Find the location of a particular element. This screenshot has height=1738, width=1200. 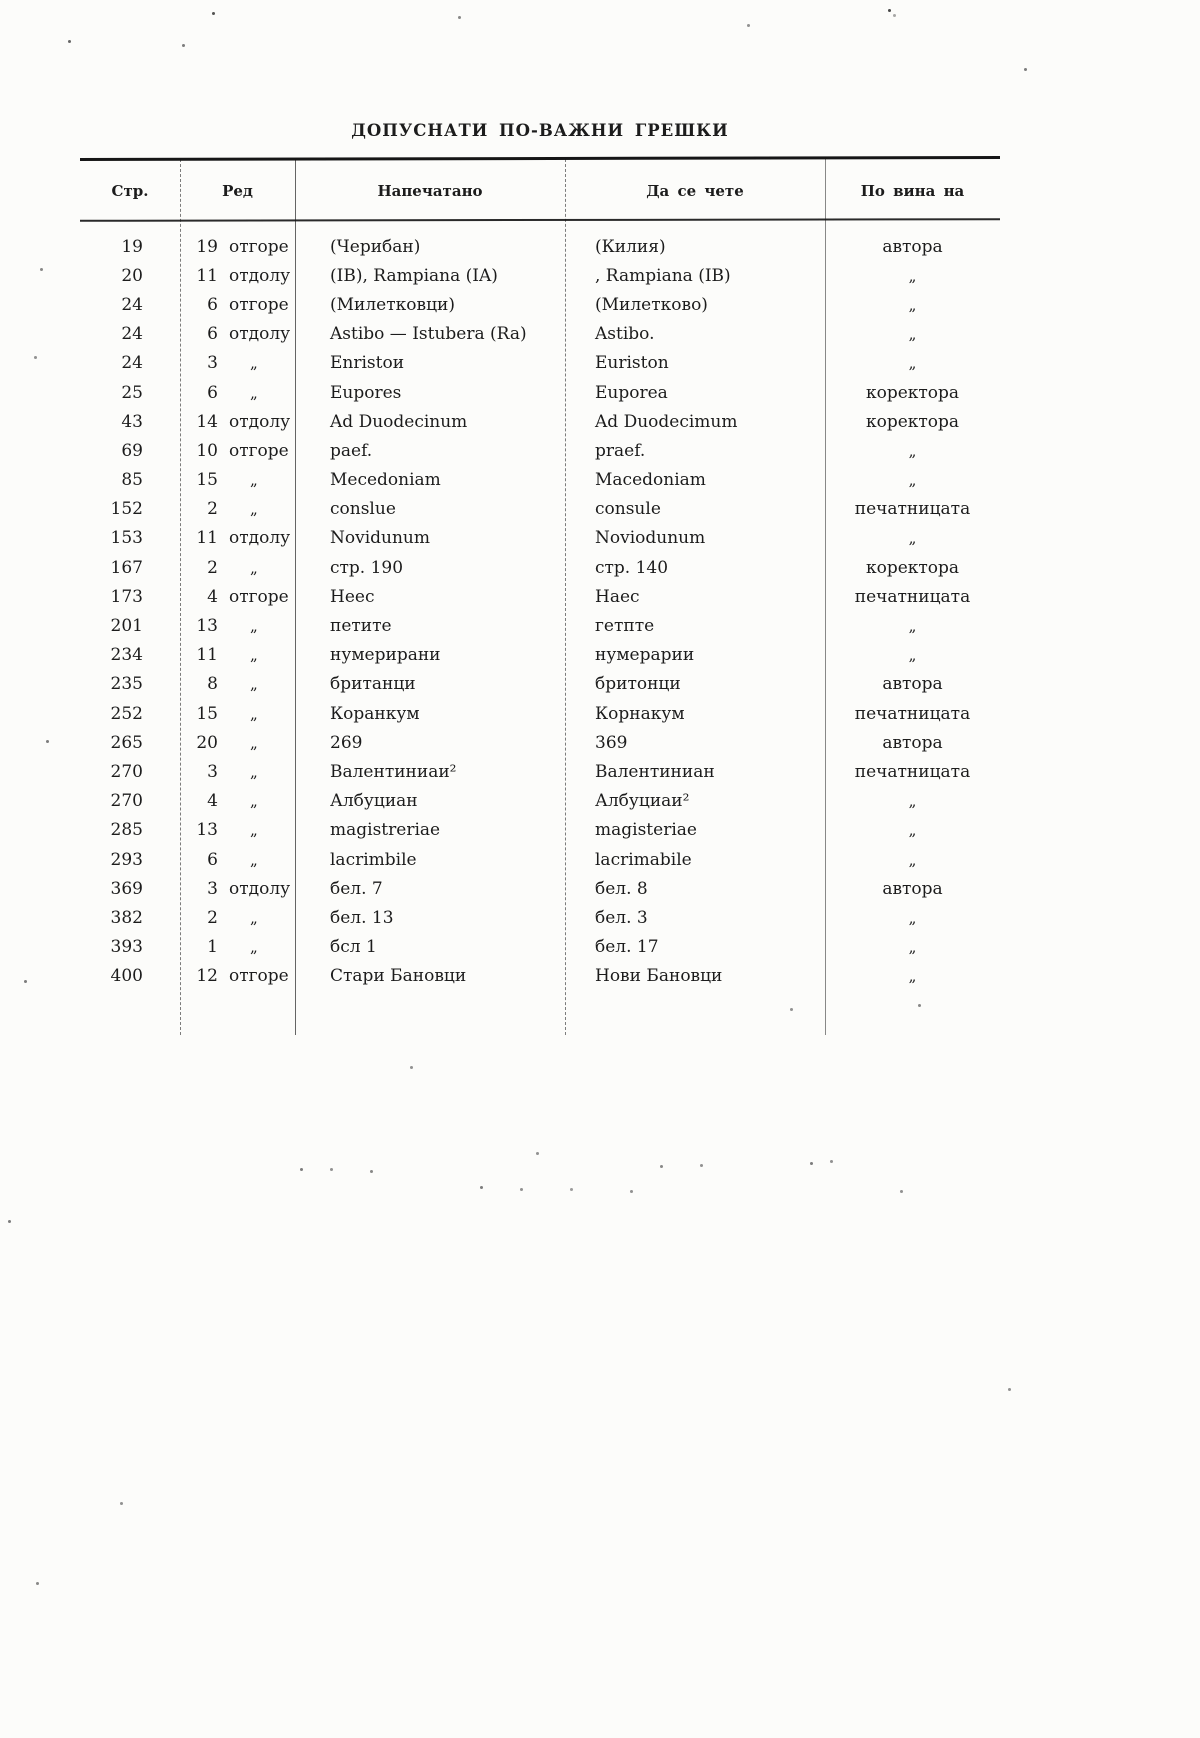

table-row: 293 6 „ lacrimbile lacrimabile „ is located at coordinates (540, 859).